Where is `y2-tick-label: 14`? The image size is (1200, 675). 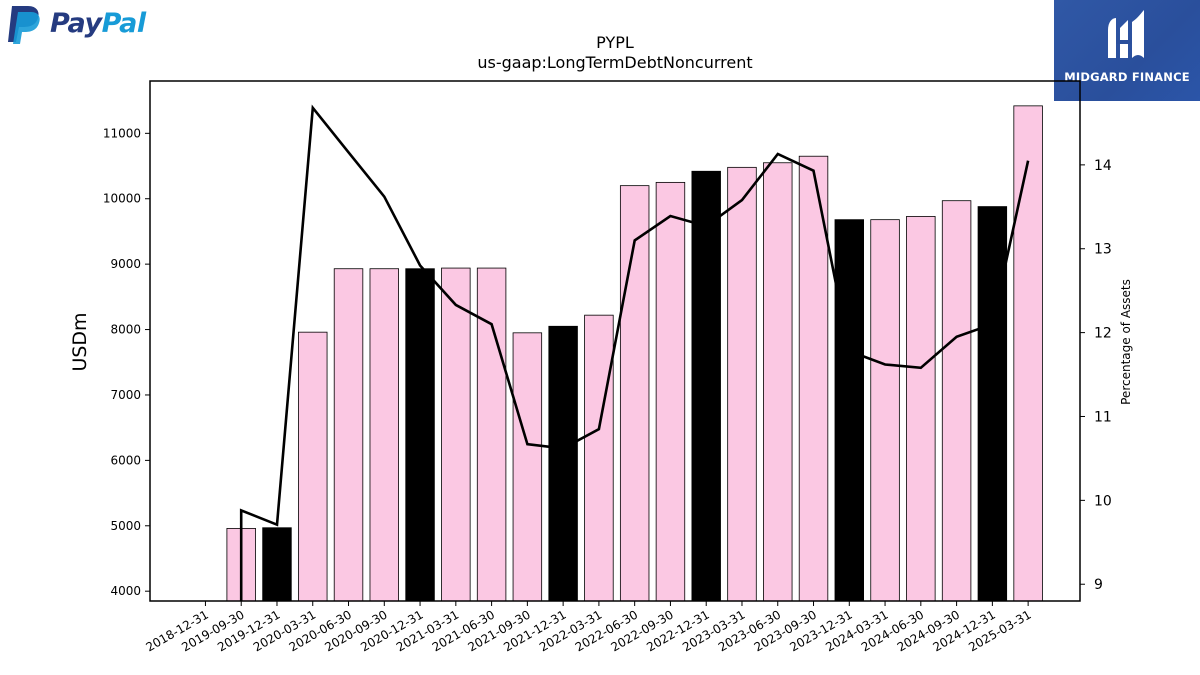
y2-tick-label: 14 is located at coordinates (1103, 166).